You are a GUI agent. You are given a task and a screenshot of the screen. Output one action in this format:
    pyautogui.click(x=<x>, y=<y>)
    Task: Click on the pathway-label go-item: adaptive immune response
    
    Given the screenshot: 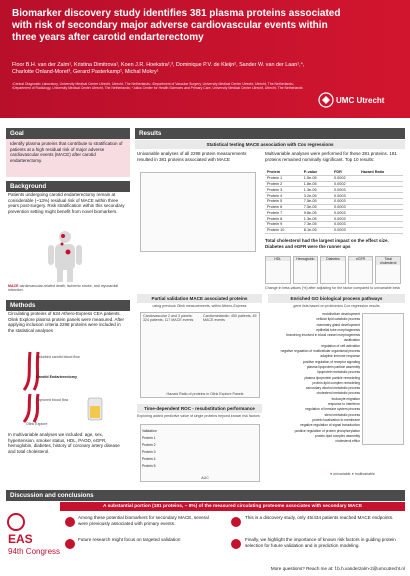 What is the action you would take?
    pyautogui.click(x=340, y=356)
    